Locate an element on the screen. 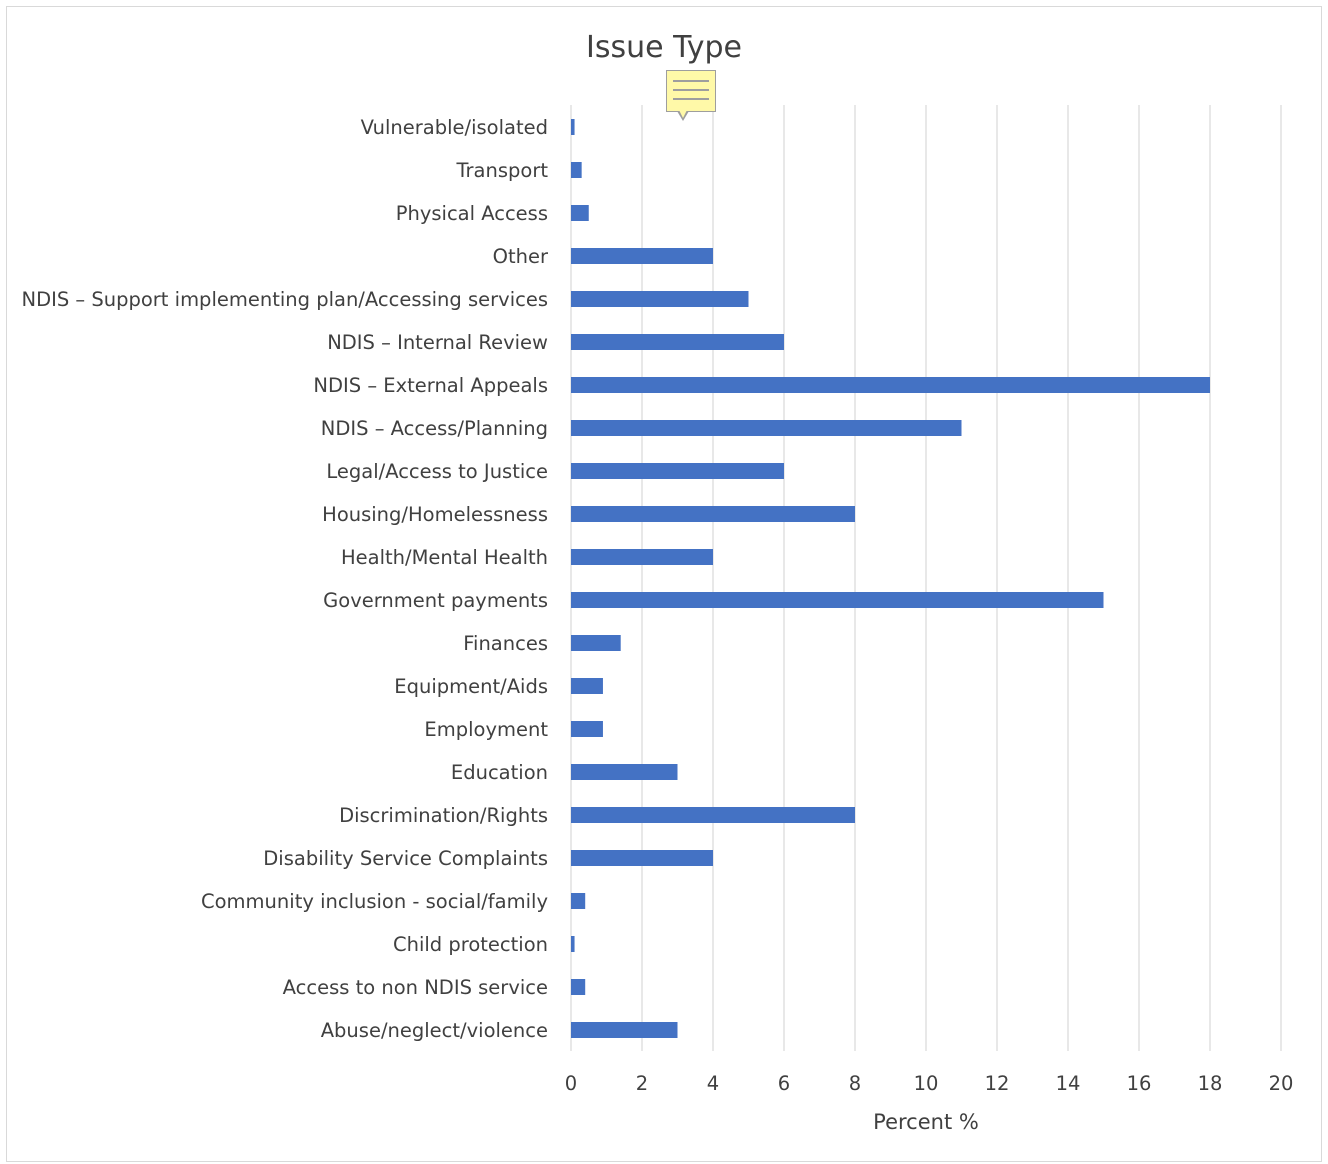 Image resolution: width=1328 pixels, height=1164 pixels. category-label: NDIS – Access/Planning is located at coordinates (434, 428).